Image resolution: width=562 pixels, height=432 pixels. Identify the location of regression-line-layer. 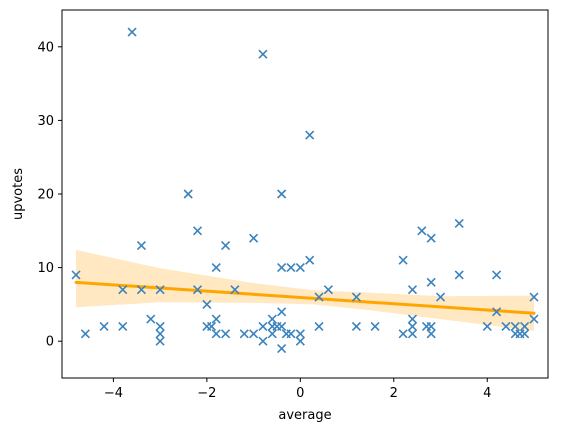
(305, 297).